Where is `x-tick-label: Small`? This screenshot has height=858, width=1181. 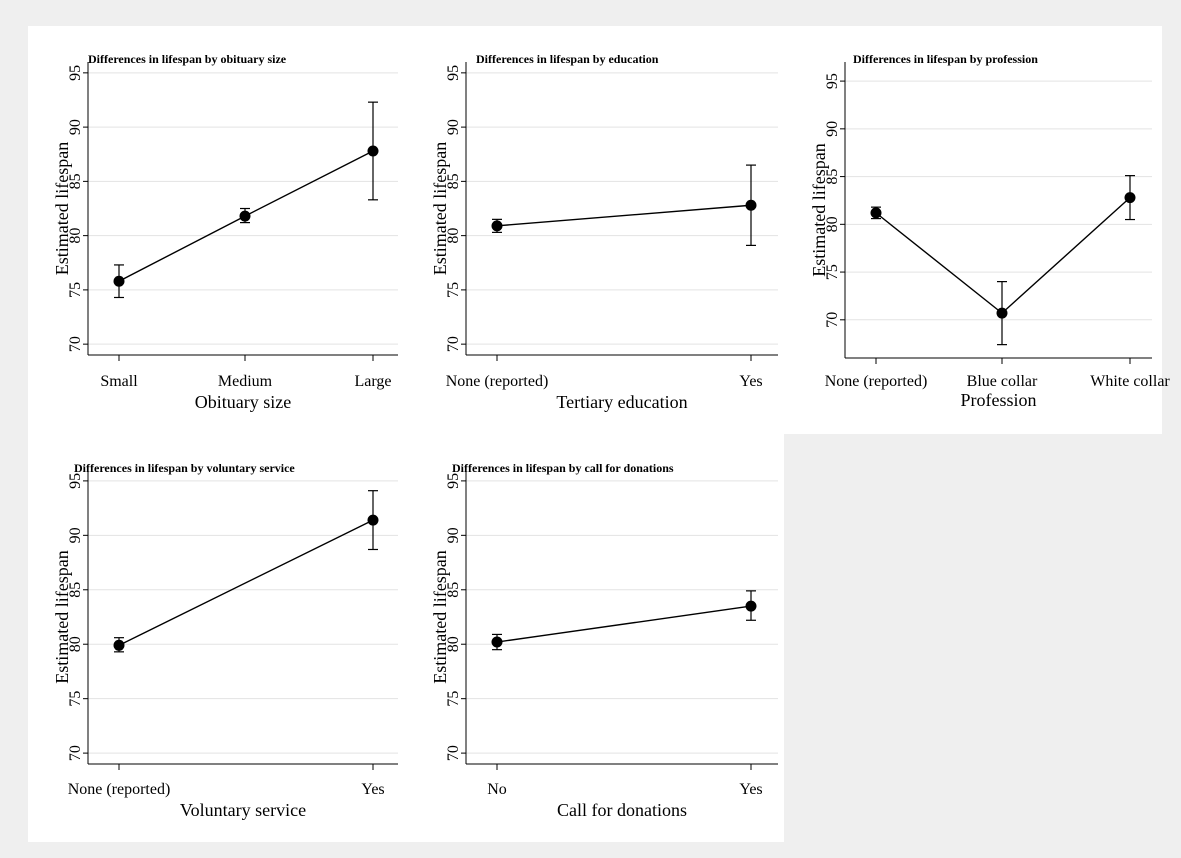
x-tick-label: Small is located at coordinates (119, 381).